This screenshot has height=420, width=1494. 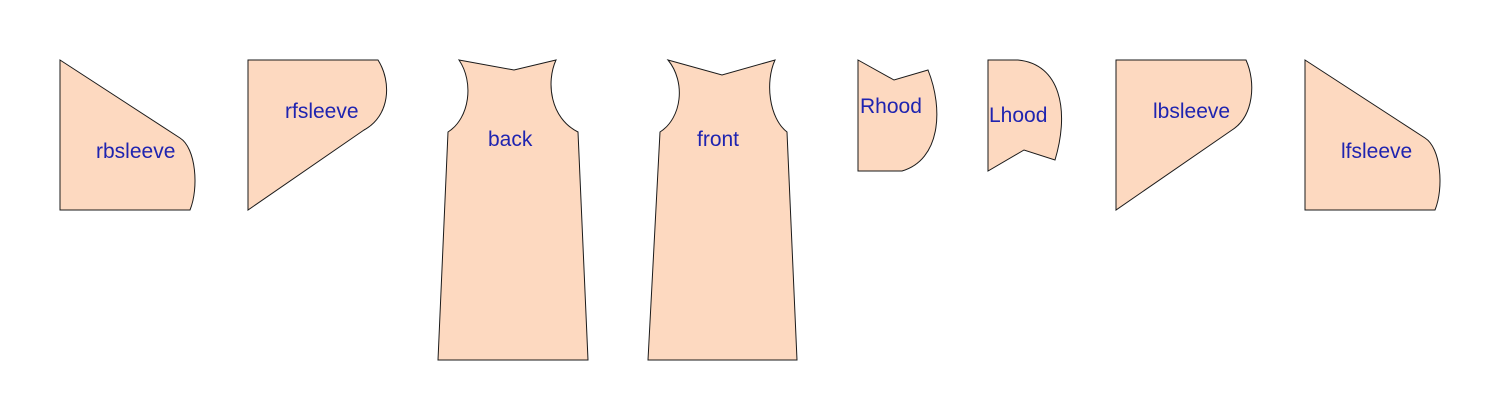 I want to click on rhood-label: Rhood, so click(x=891, y=106).